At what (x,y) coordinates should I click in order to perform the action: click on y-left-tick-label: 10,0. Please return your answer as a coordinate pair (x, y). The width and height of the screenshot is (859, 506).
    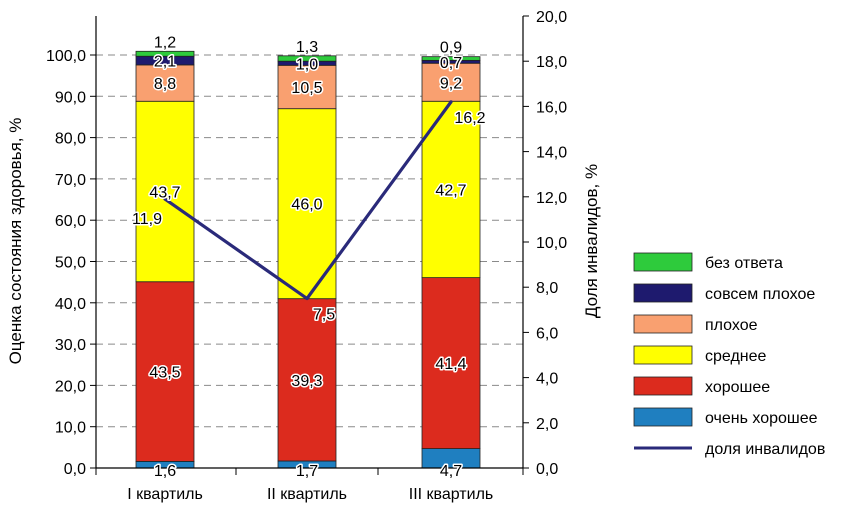
    Looking at the image, I should click on (70, 428).